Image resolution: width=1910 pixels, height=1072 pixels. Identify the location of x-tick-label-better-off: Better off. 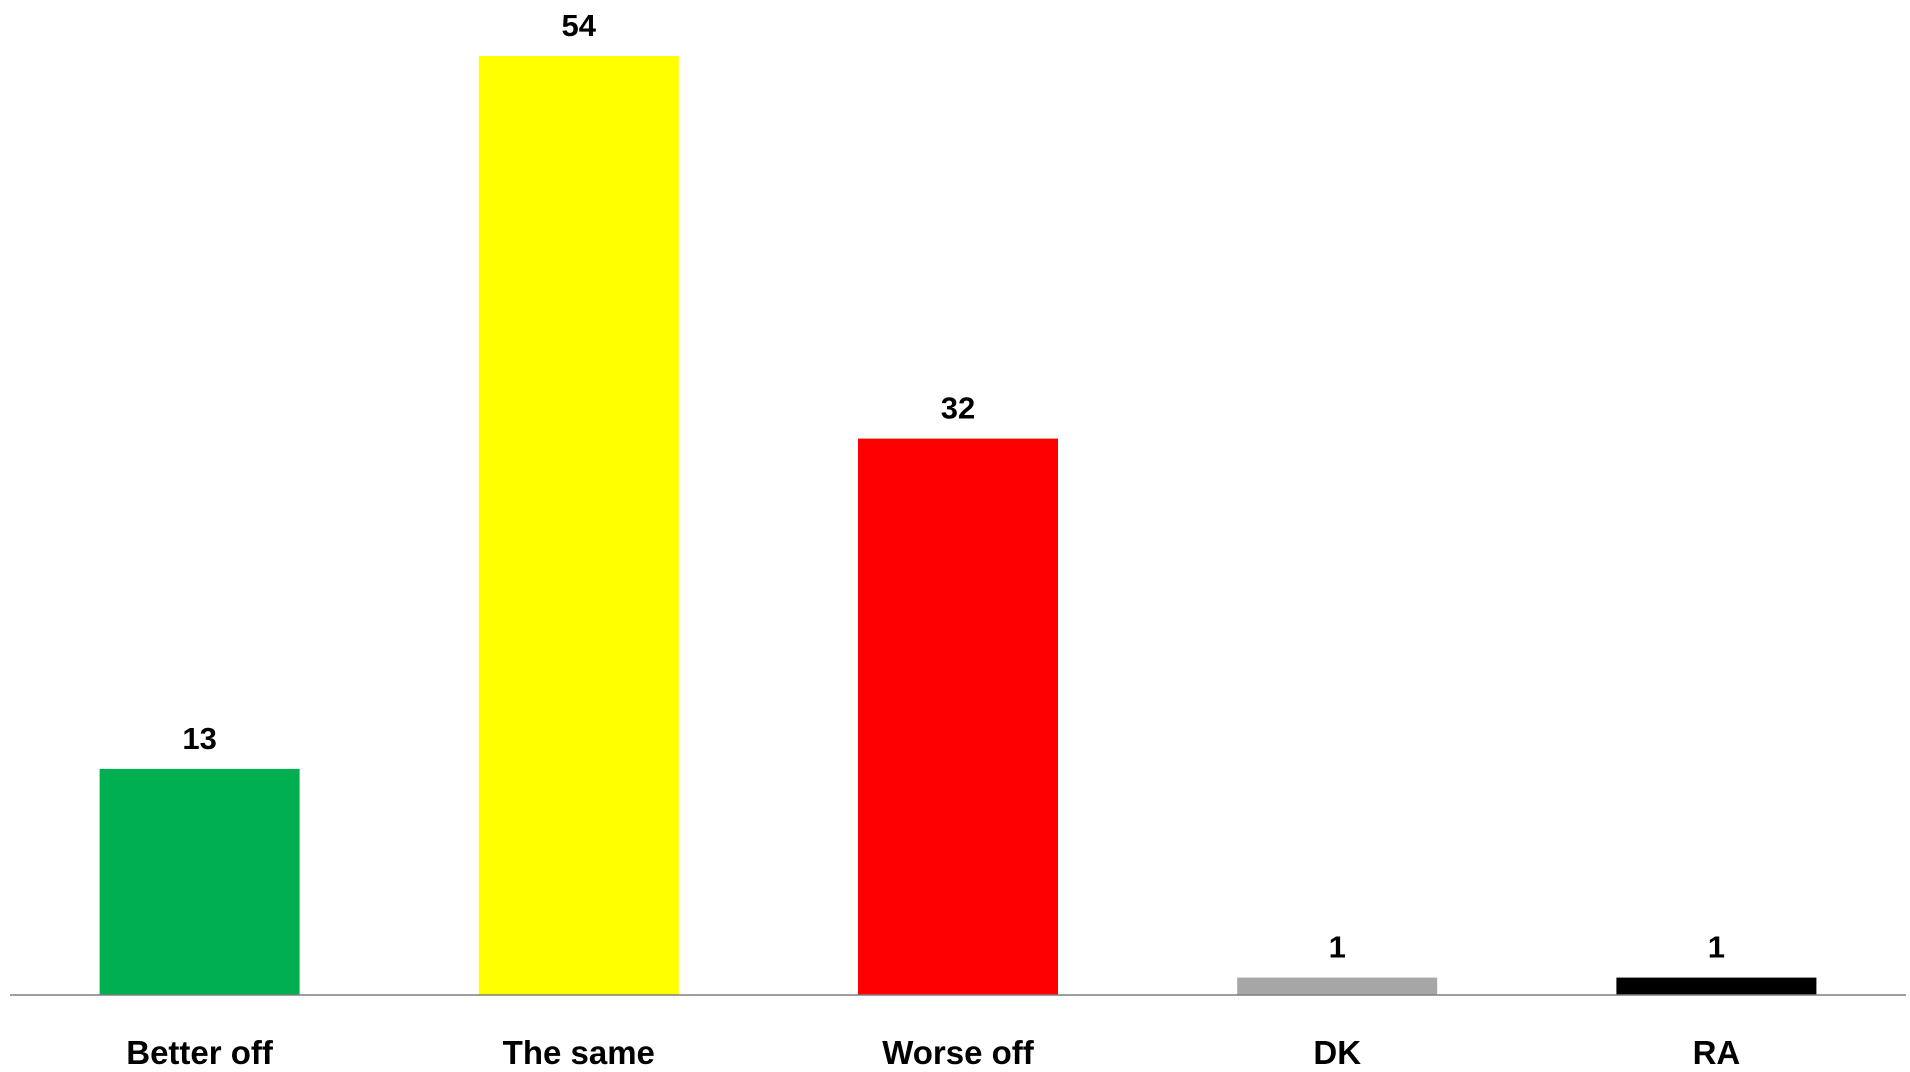
(200, 1052).